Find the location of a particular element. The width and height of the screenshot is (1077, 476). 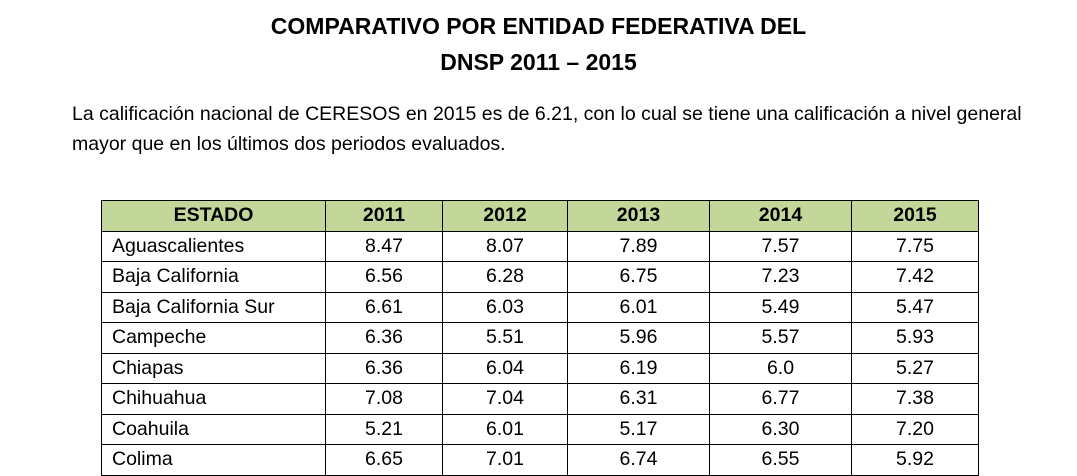

title-line-1: COMPARATIVO POR ENTIDAD FEDERATIVA DEL is located at coordinates (538, 26).